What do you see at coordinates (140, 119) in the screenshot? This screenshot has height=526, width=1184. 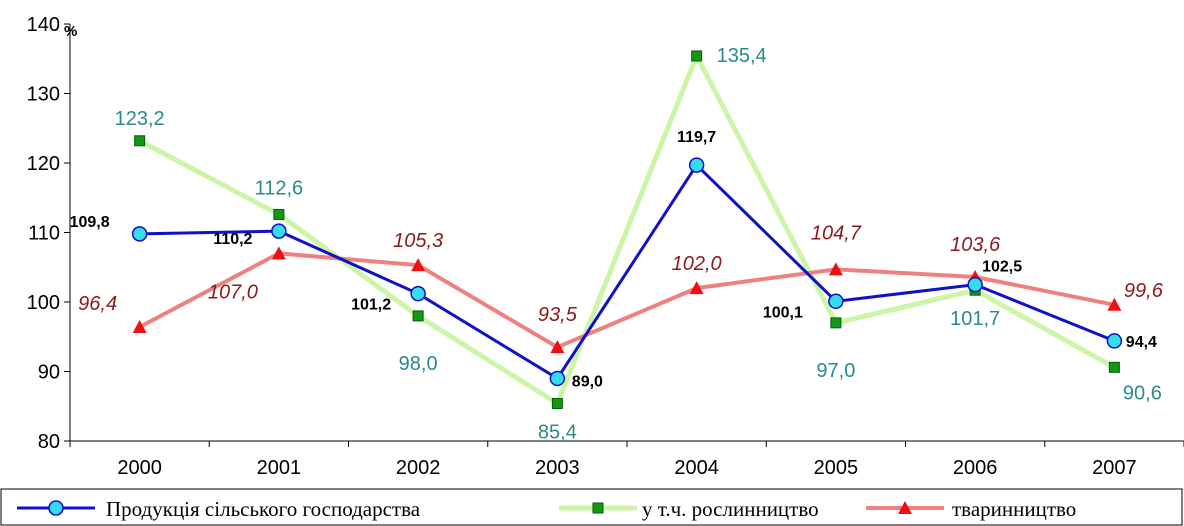 I see `data-label: 123,2` at bounding box center [140, 119].